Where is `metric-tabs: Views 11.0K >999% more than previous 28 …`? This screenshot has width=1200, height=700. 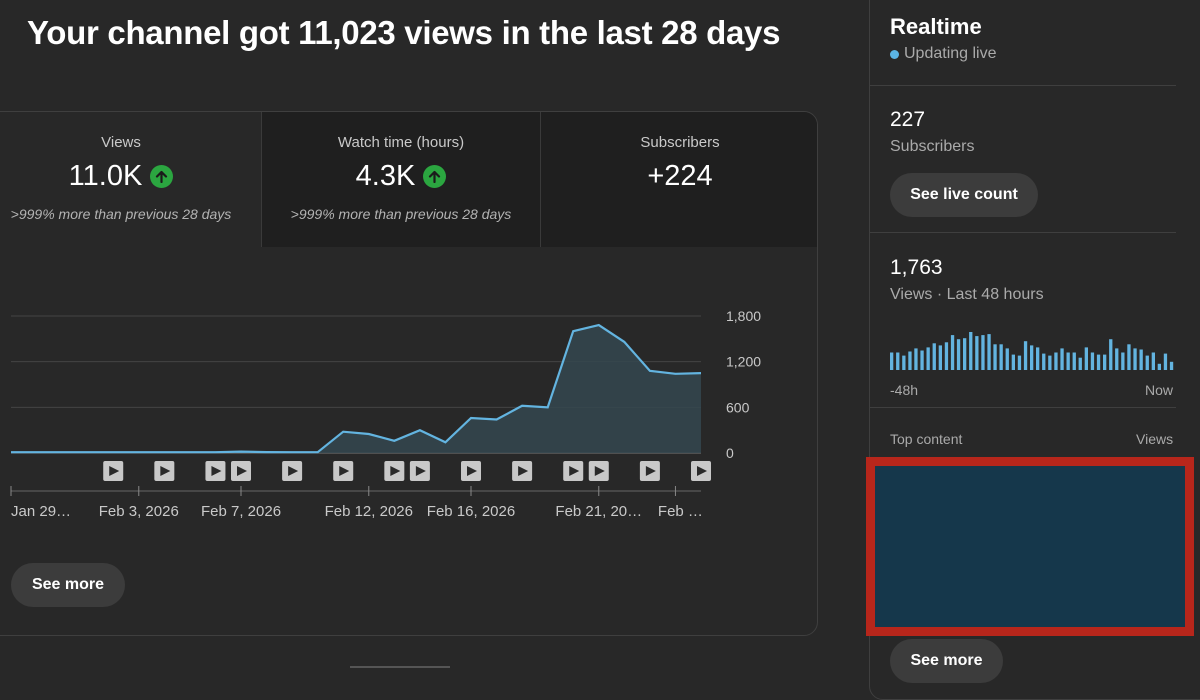
metric-tabs: Views 11.0K >999% more than previous 28 … is located at coordinates (408, 179).